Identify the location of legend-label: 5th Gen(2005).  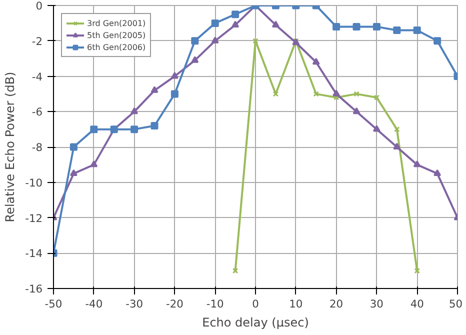
(116, 35).